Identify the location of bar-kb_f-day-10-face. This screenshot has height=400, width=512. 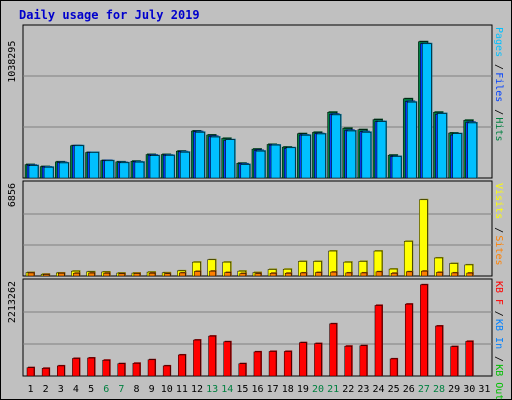
(166, 371).